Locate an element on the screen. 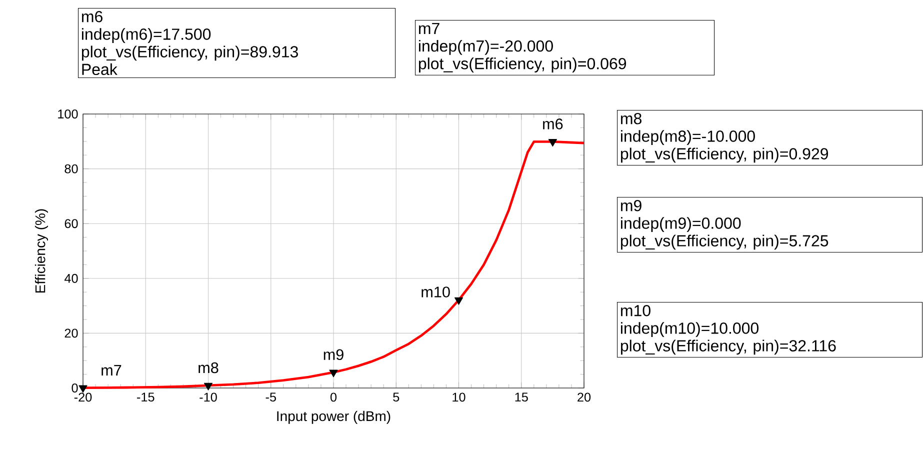 This screenshot has width=923, height=451. x-axis-title: Input power (dBm) is located at coordinates (333, 417).